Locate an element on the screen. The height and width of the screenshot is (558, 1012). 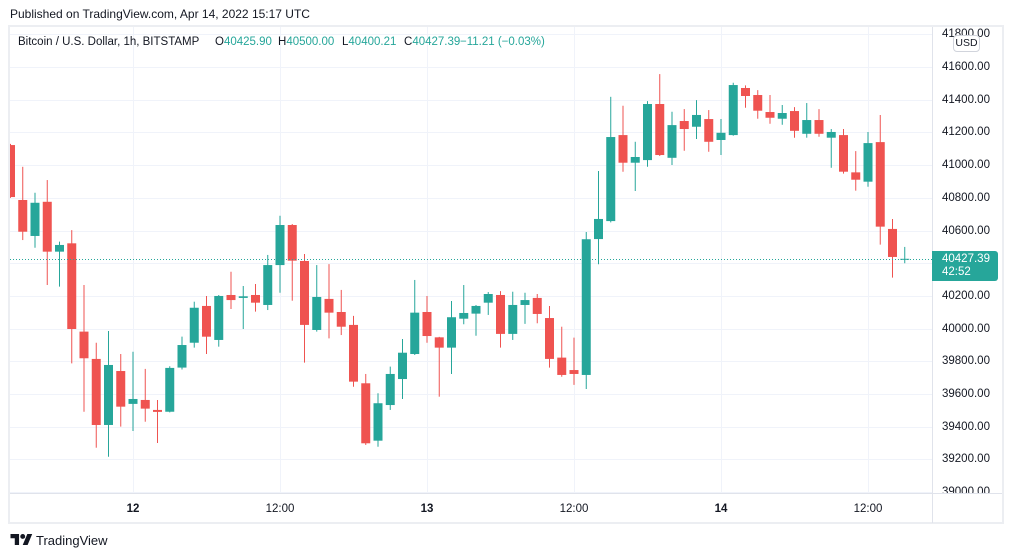
price-axis-label: 39400.00 is located at coordinates (966, 426).